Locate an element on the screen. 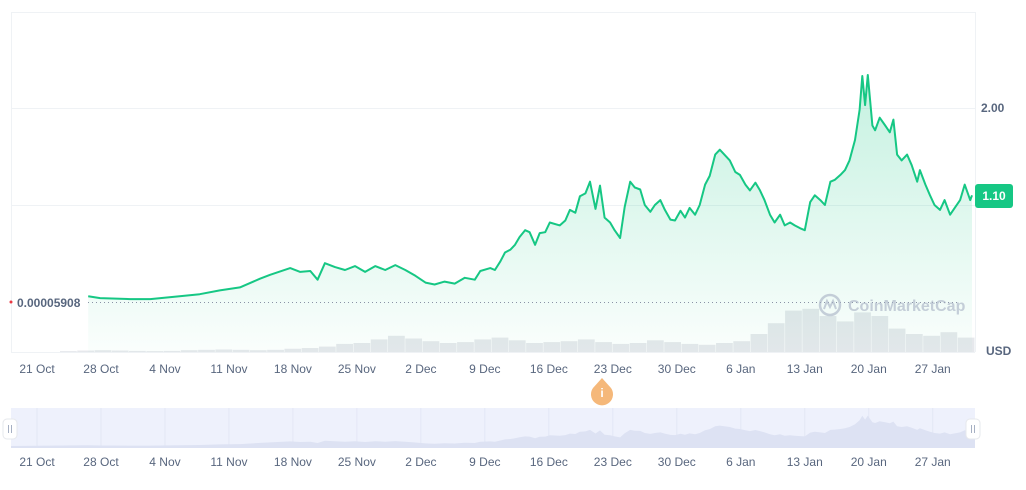  navigator-tick-label: 9 Dec is located at coordinates (484, 462).